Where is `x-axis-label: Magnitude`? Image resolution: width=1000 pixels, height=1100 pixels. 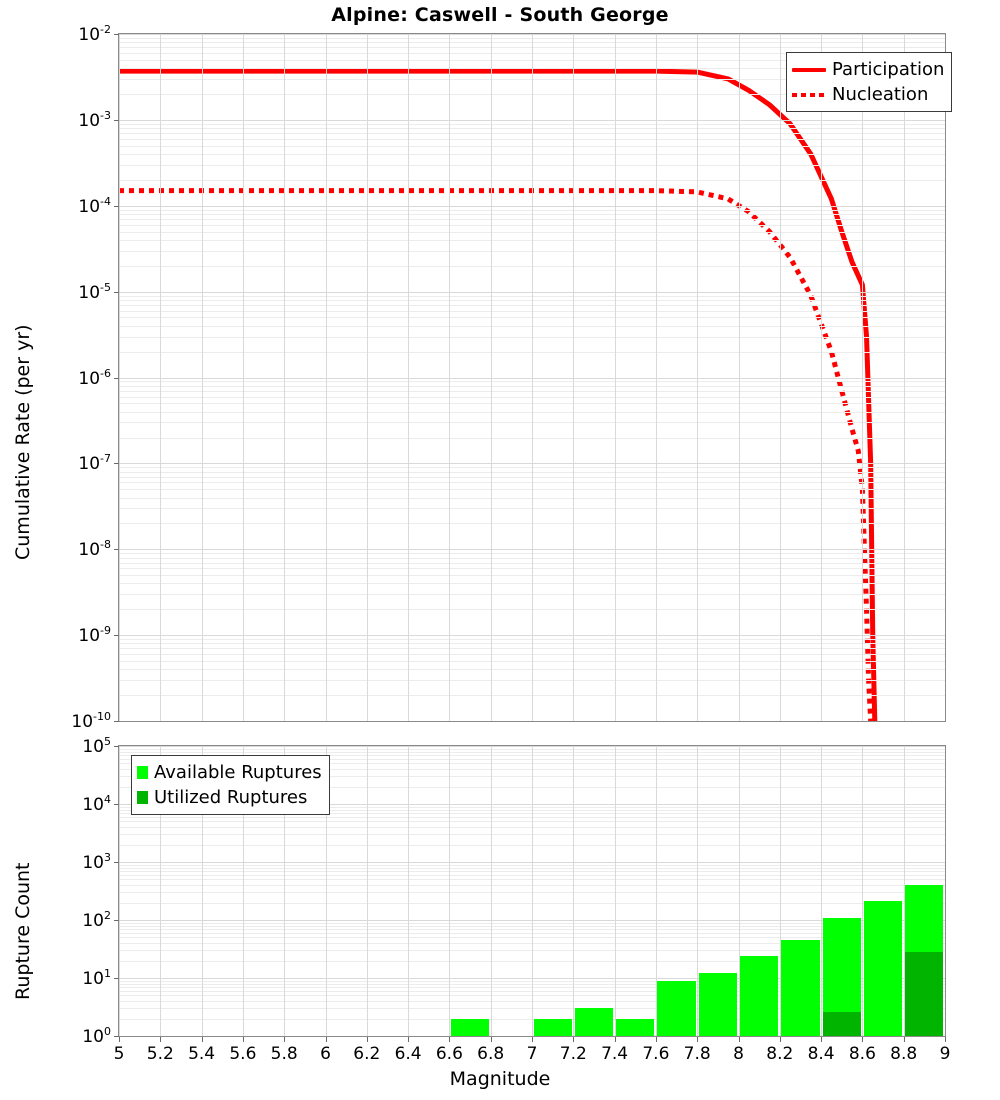
x-axis-label: Magnitude is located at coordinates (500, 1079).